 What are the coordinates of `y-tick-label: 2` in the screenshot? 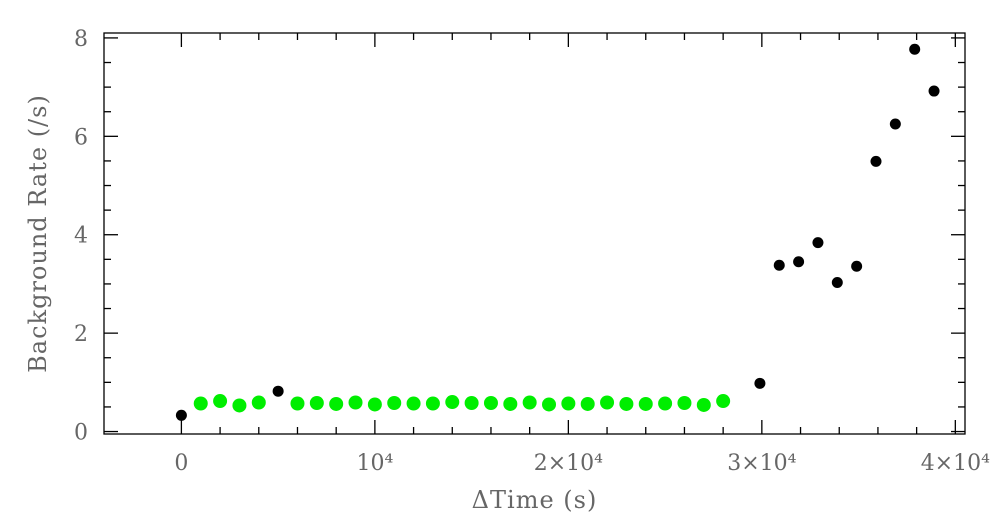 It's located at (81, 334).